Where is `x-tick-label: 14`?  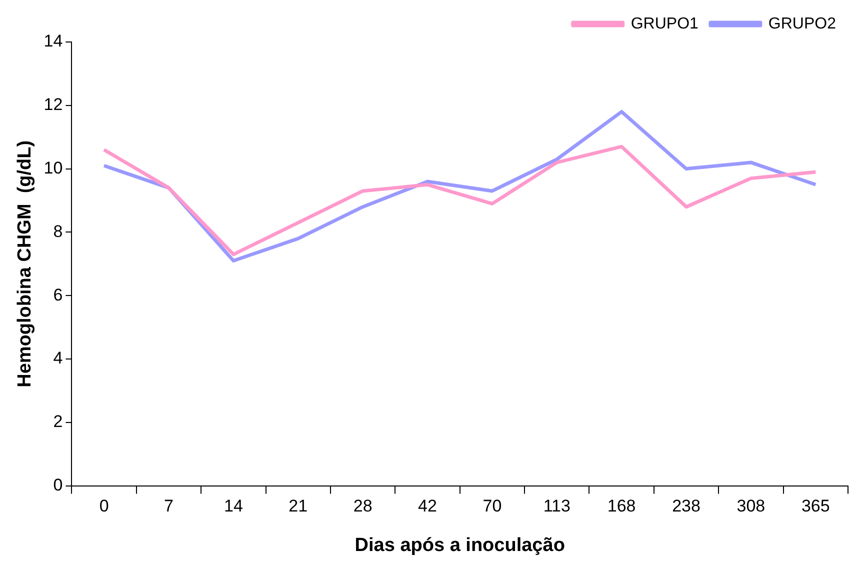
x-tick-label: 14 is located at coordinates (233, 506).